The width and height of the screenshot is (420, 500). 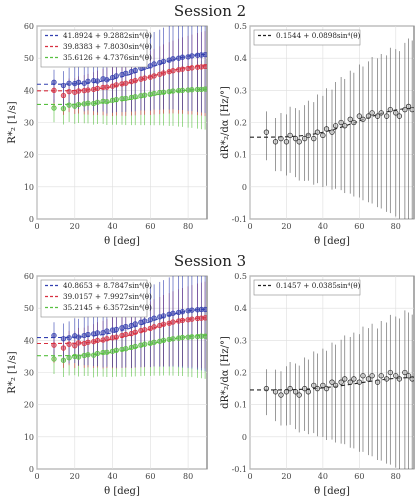 I want to click on y-axis-label: R*₂ [1/s], so click(x=12, y=122).